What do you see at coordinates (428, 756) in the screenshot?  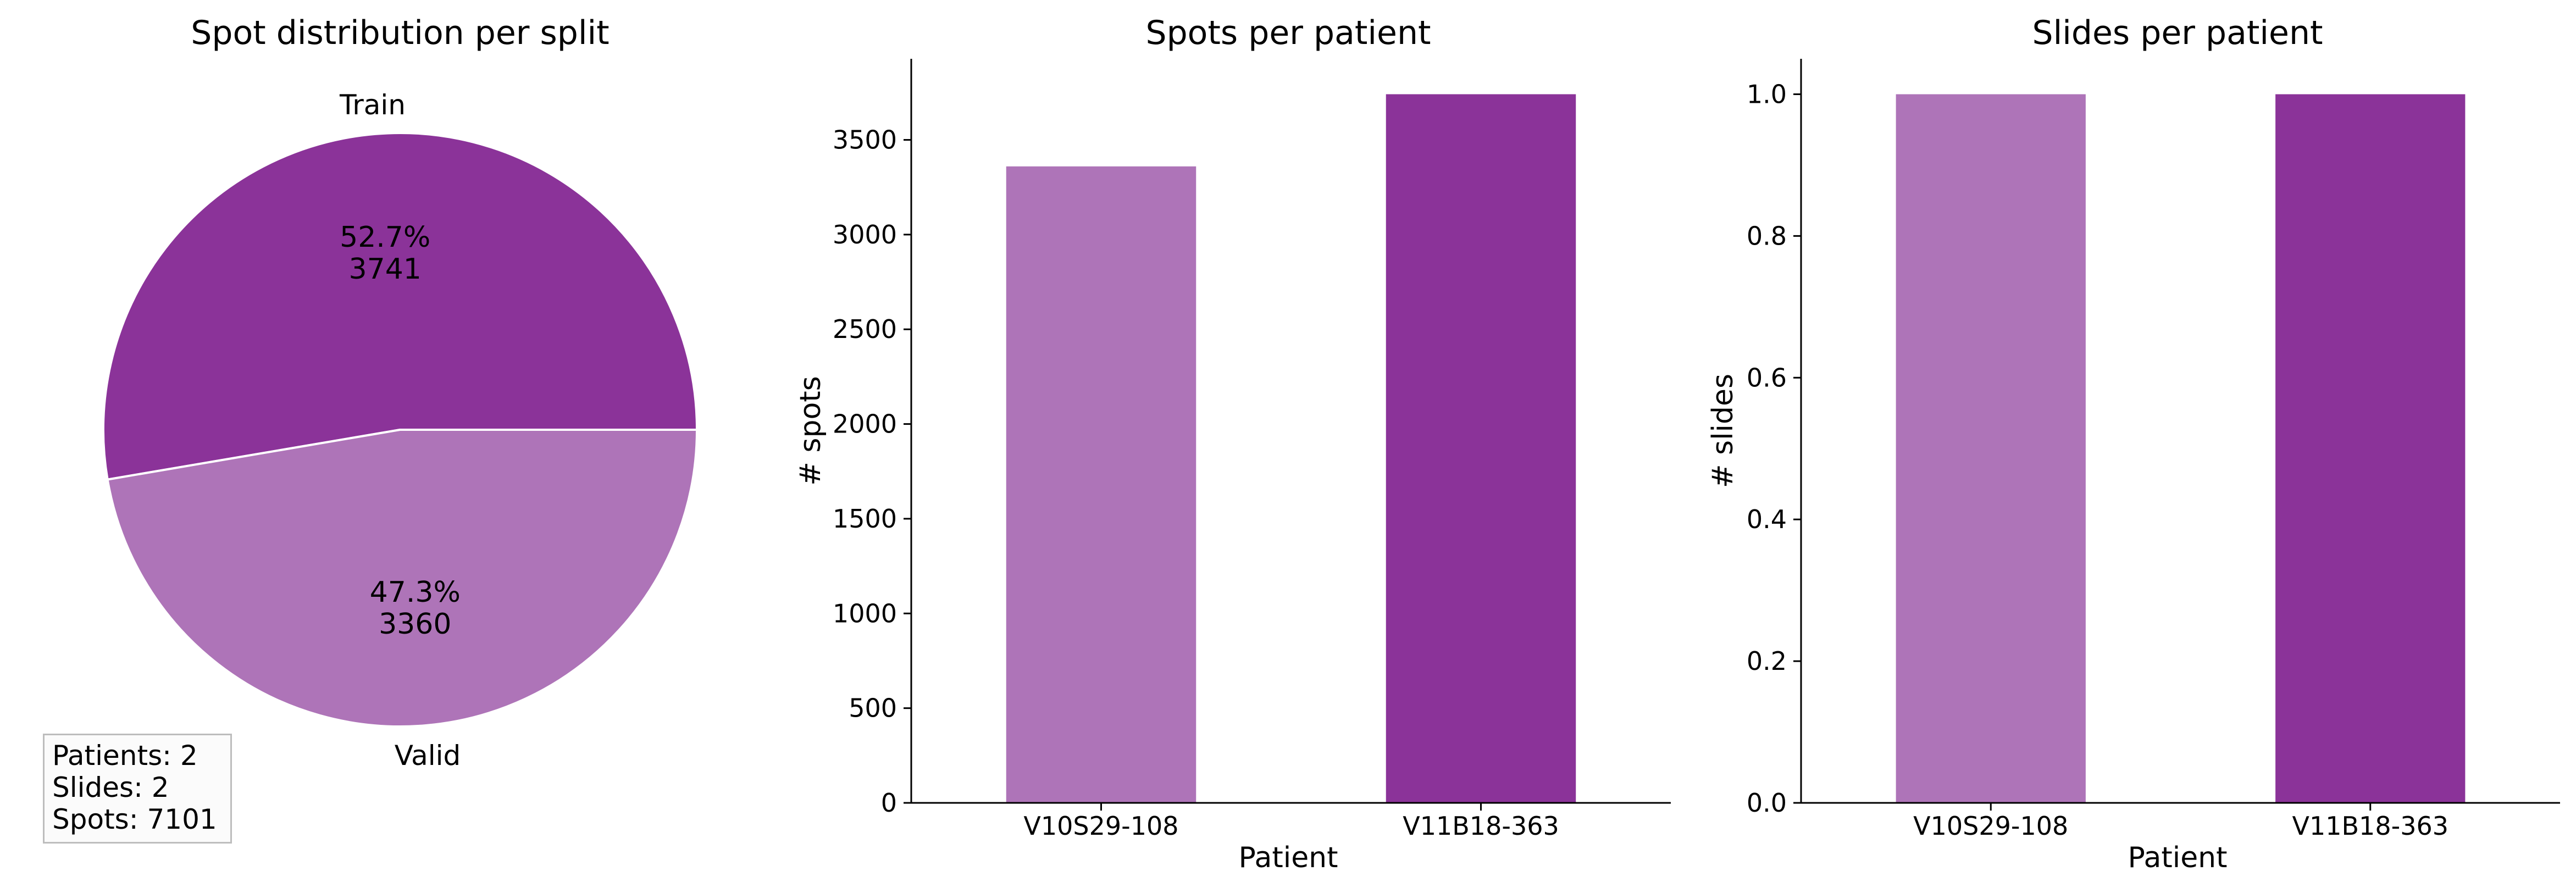 I see `pie-label-valid: Valid` at bounding box center [428, 756].